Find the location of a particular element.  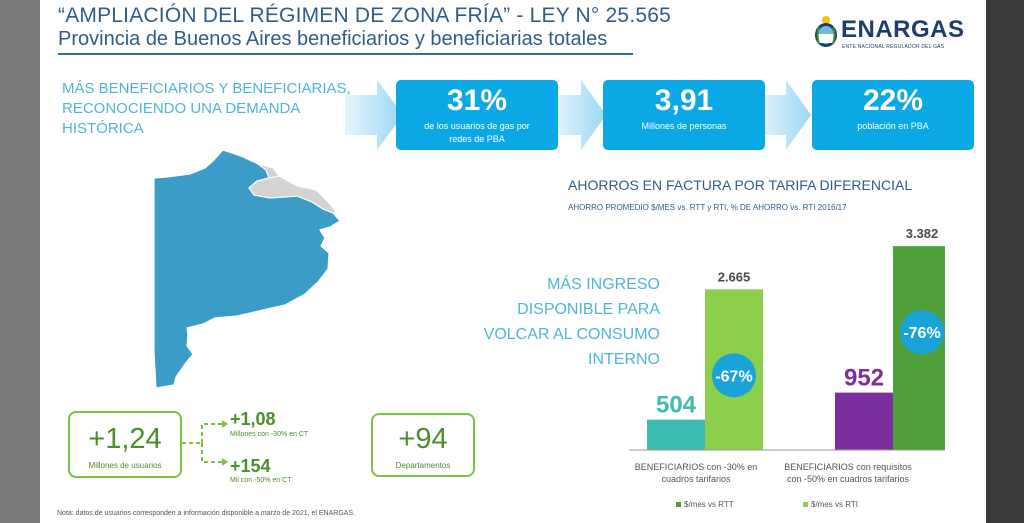

data-label: 504 is located at coordinates (676, 405).